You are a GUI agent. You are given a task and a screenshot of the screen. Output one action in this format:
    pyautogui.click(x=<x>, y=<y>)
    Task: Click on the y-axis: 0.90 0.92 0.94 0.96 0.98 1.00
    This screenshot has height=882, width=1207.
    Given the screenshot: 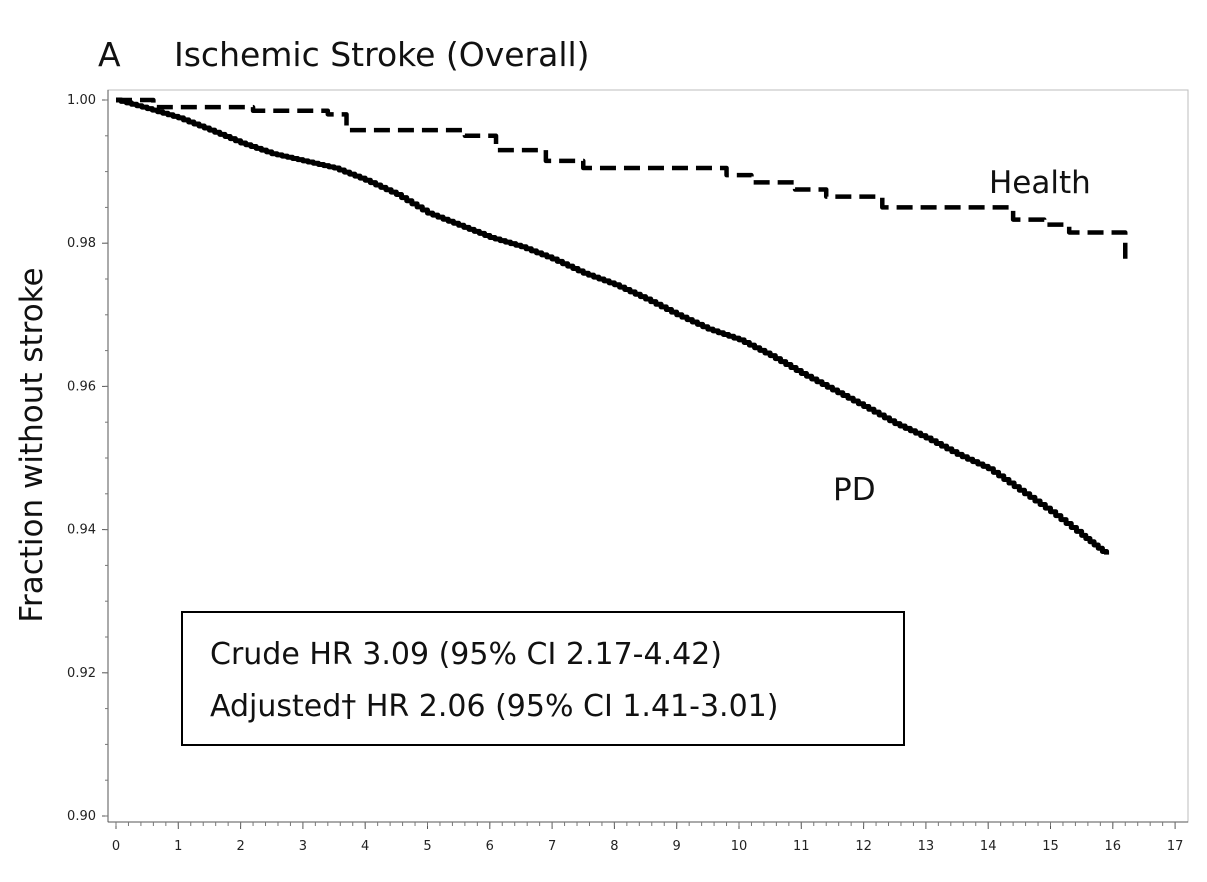 What is the action you would take?
    pyautogui.click(x=88, y=457)
    